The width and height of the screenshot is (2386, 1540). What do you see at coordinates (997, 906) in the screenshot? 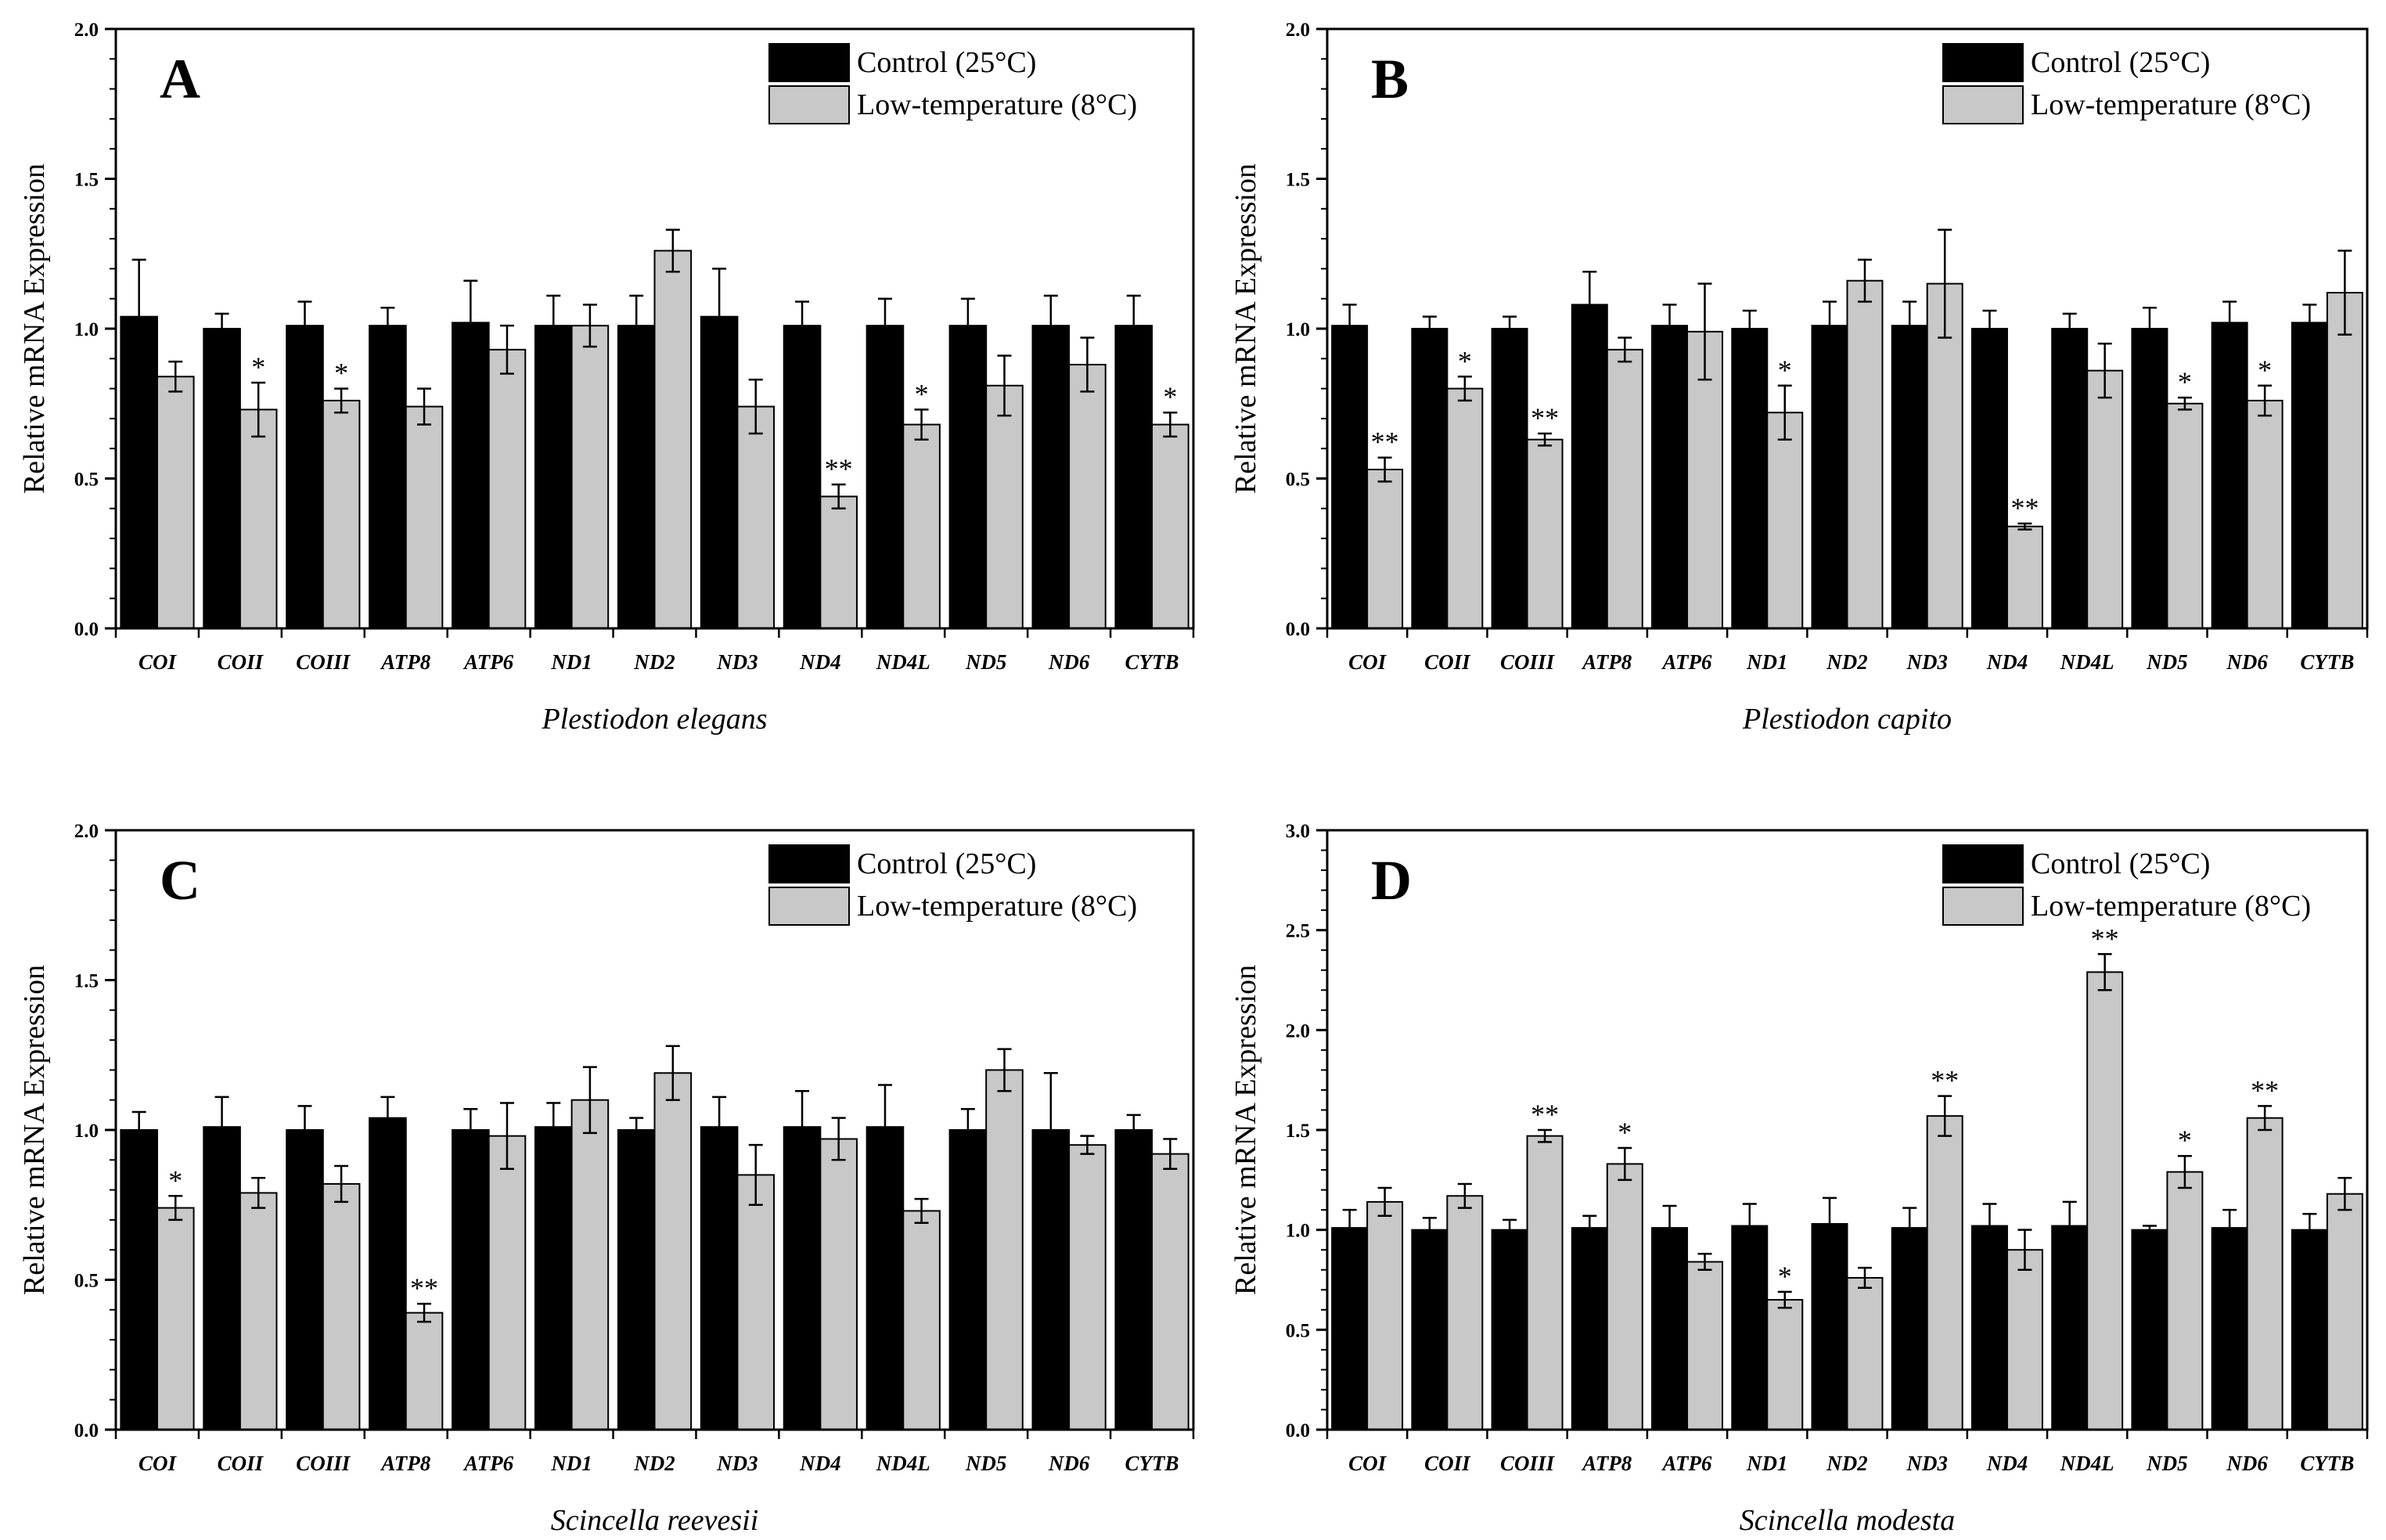
I see `legend-label-low: Low-temperature (8°C)` at bounding box center [997, 906].